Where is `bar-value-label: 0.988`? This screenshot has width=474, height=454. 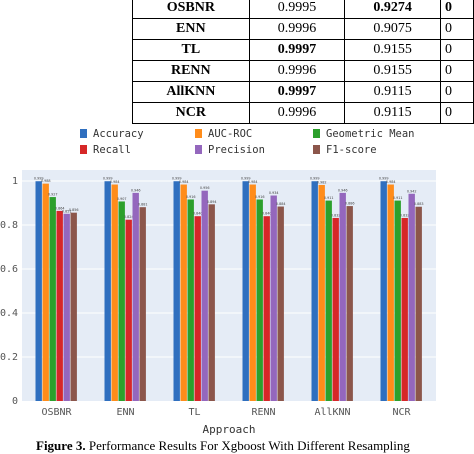 bar-value-label: 0.988 is located at coordinates (46, 181).